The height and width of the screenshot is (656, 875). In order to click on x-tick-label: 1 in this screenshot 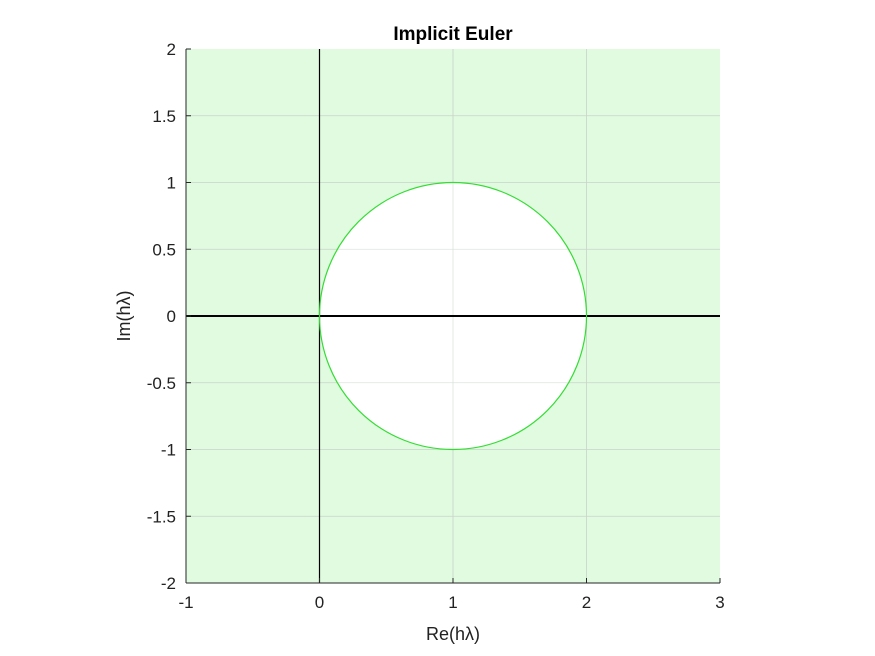, I will do `click(452, 602)`.